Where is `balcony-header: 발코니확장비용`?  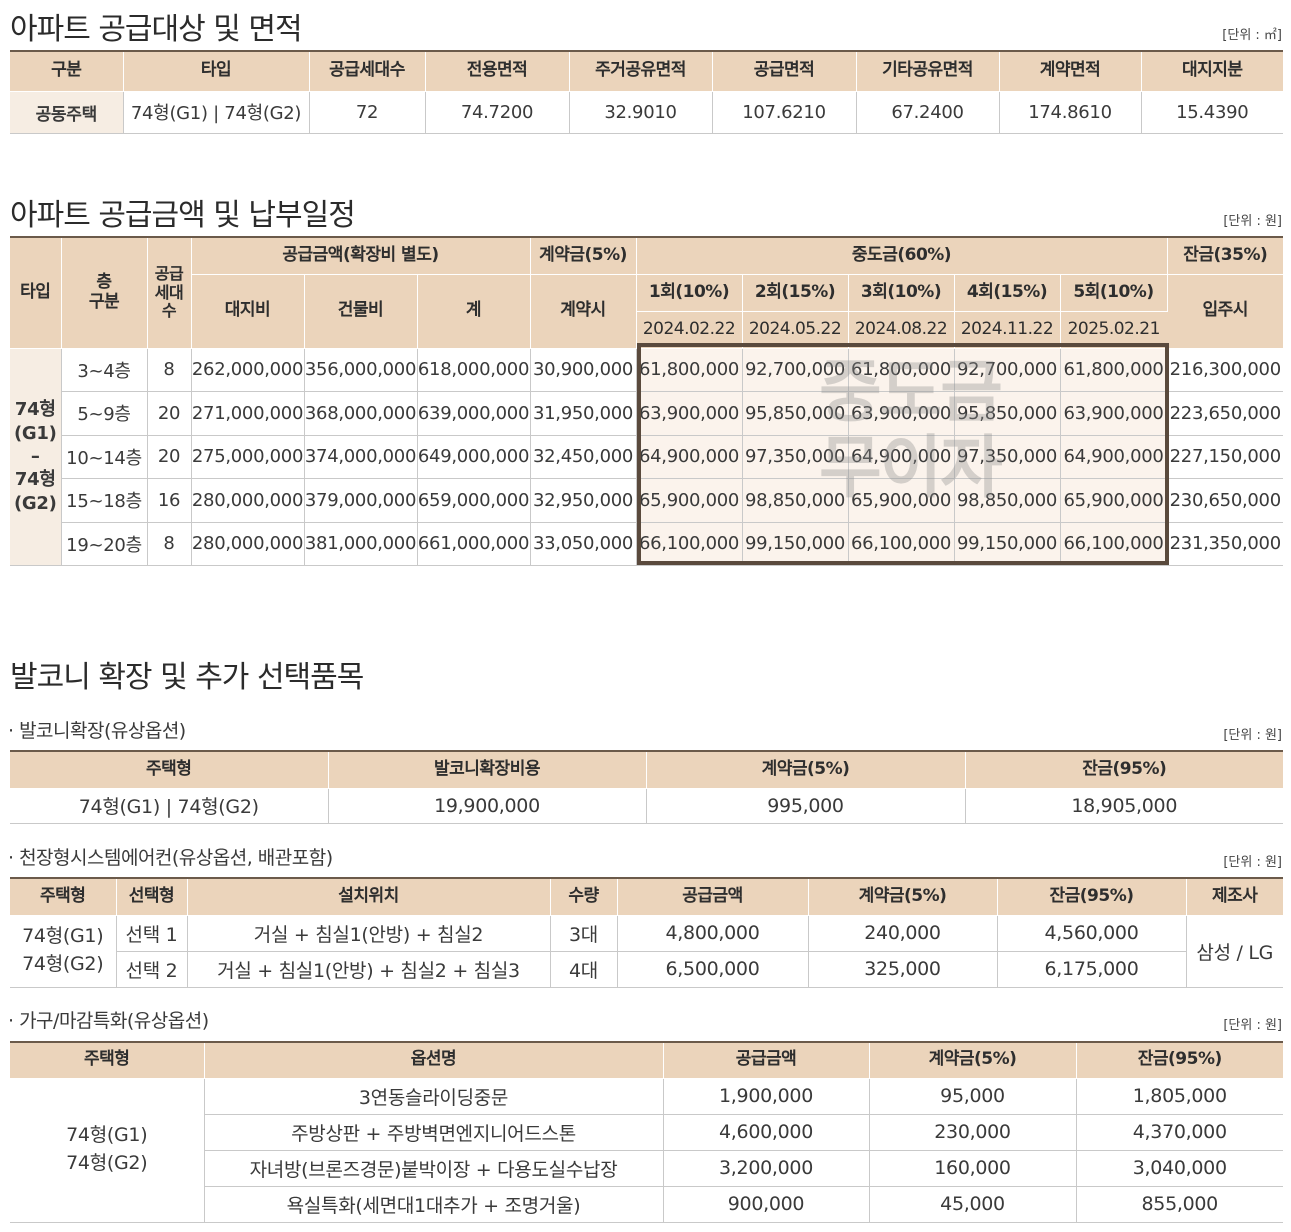 balcony-header: 발코니확장비용 is located at coordinates (487, 770).